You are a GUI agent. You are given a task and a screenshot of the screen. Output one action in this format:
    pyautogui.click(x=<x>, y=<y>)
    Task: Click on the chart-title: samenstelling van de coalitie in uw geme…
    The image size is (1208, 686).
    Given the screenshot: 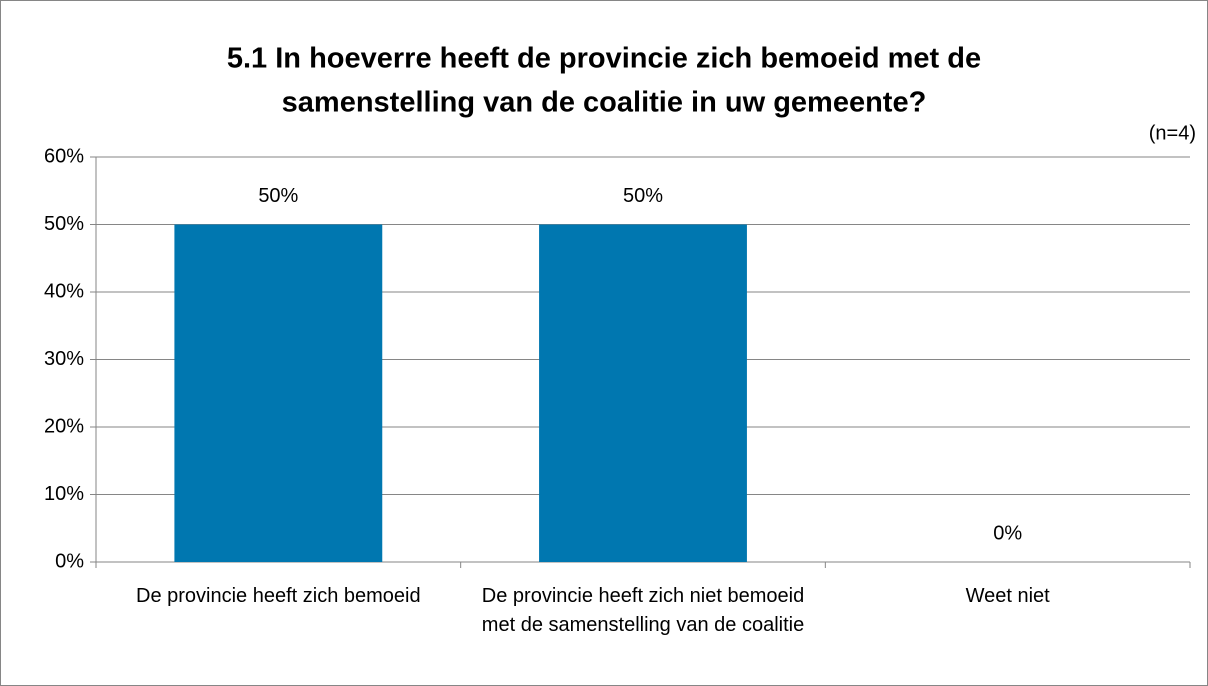 What is the action you would take?
    pyautogui.click(x=604, y=103)
    